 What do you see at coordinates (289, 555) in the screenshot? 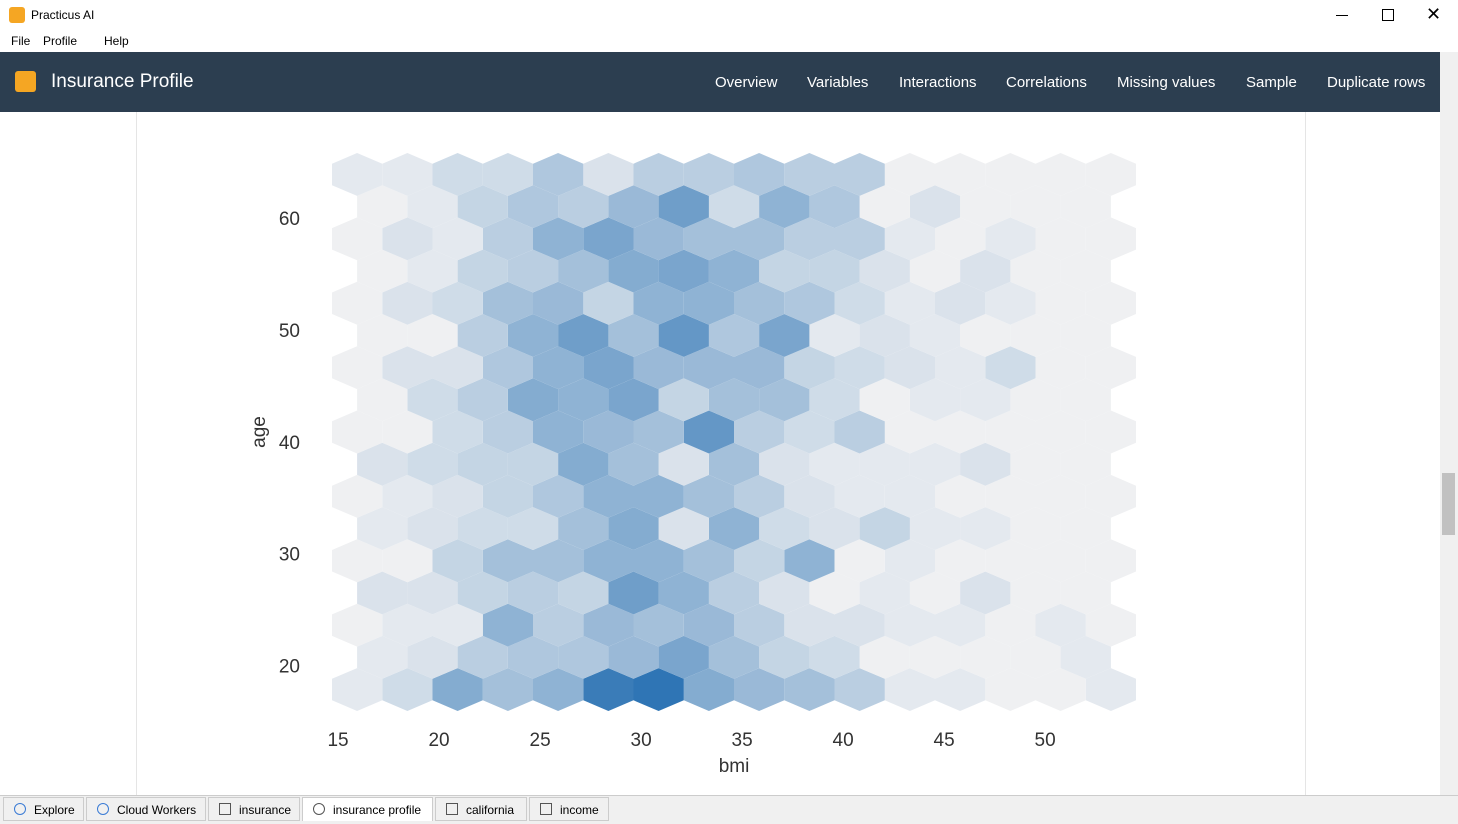
I see `y-tick-label: 30` at bounding box center [289, 555].